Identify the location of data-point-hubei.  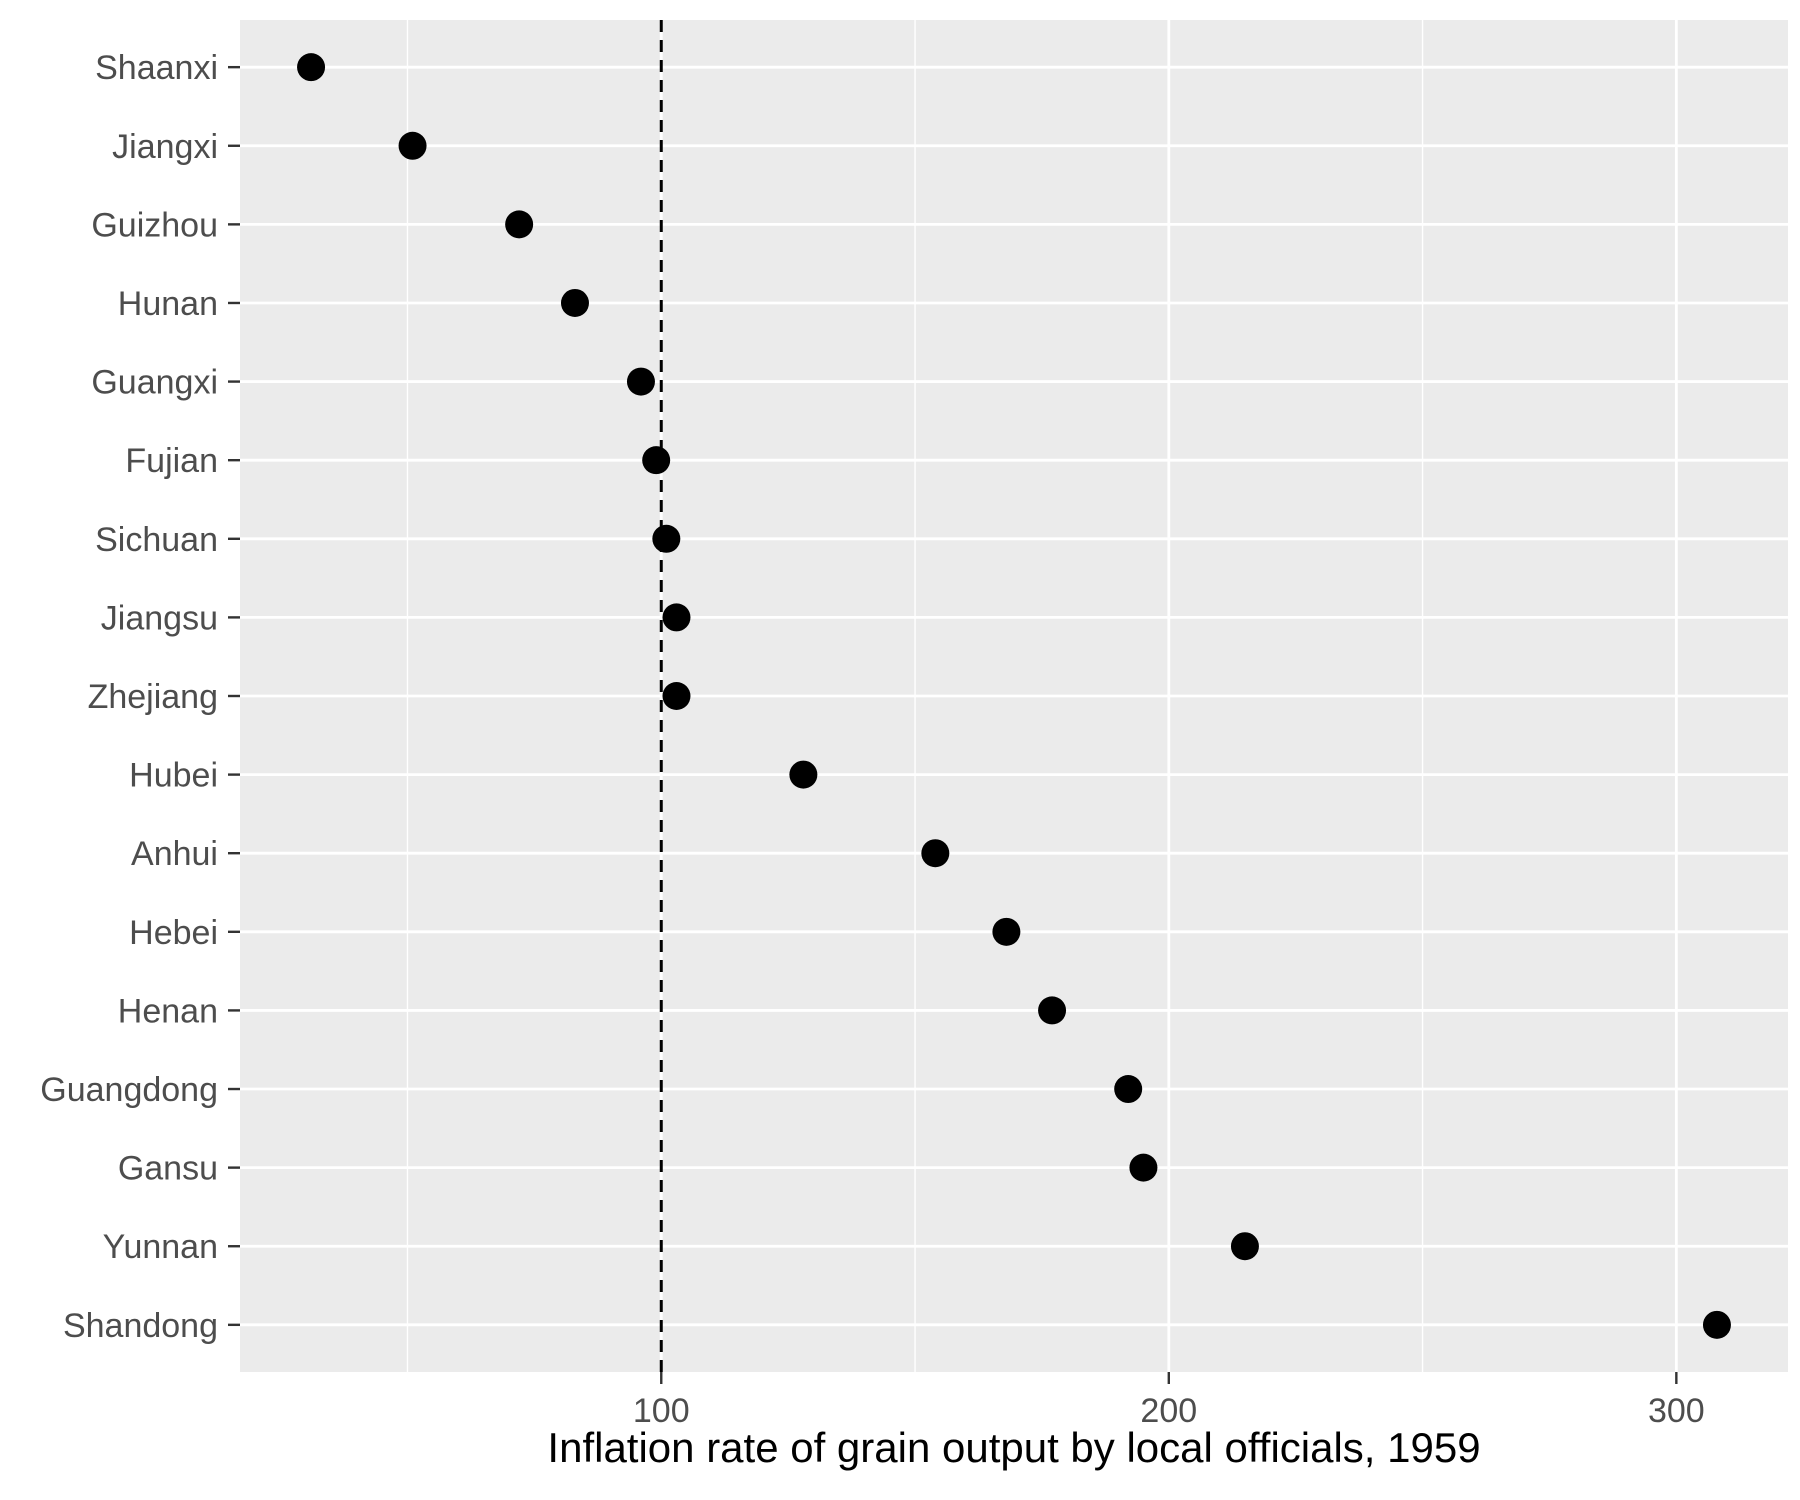
(803, 774).